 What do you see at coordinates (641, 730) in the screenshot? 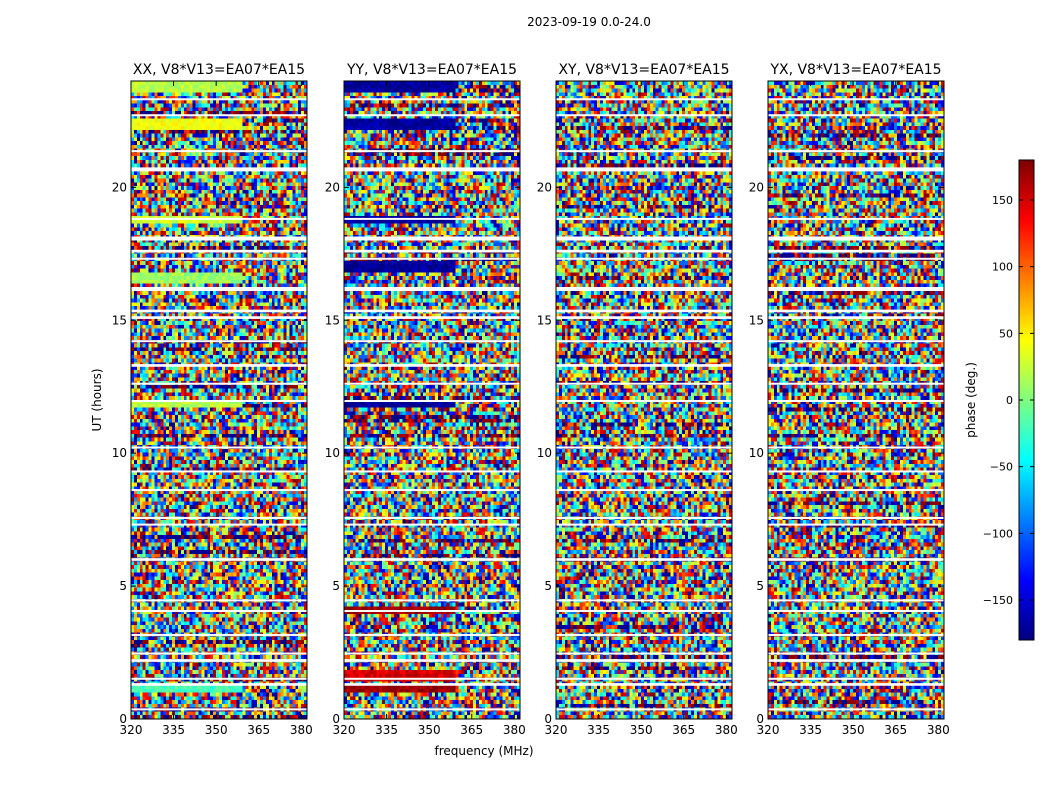
I see `x-tick-label: 350` at bounding box center [641, 730].